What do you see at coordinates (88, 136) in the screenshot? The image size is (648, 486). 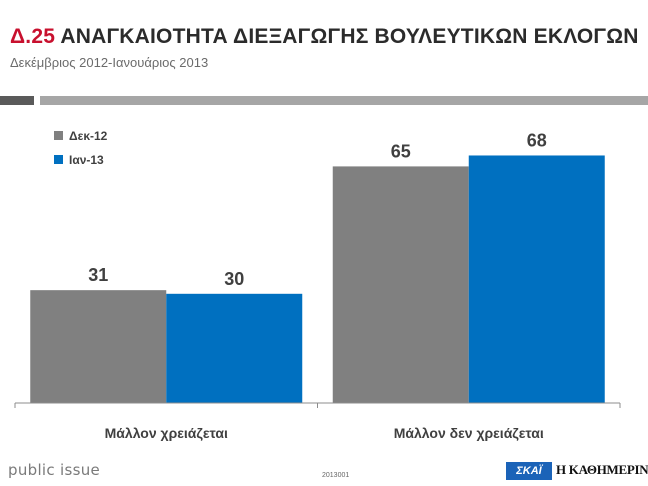 I see `legend-label-1: Δεκ-12` at bounding box center [88, 136].